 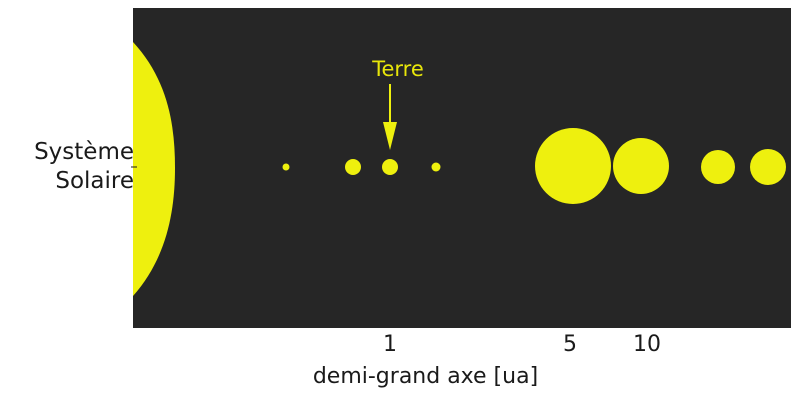 I want to click on system-label-line1: Système, so click(x=84, y=152).